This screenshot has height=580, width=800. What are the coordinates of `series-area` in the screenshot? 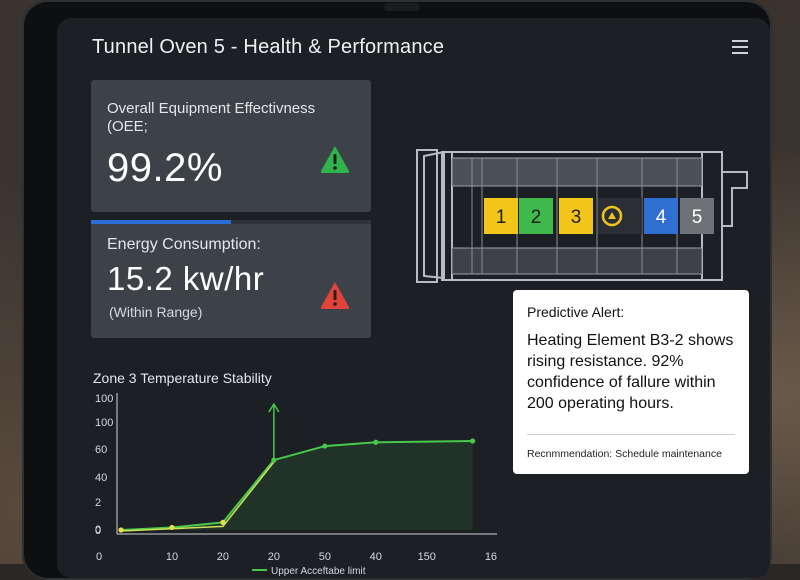 It's located at (297, 485).